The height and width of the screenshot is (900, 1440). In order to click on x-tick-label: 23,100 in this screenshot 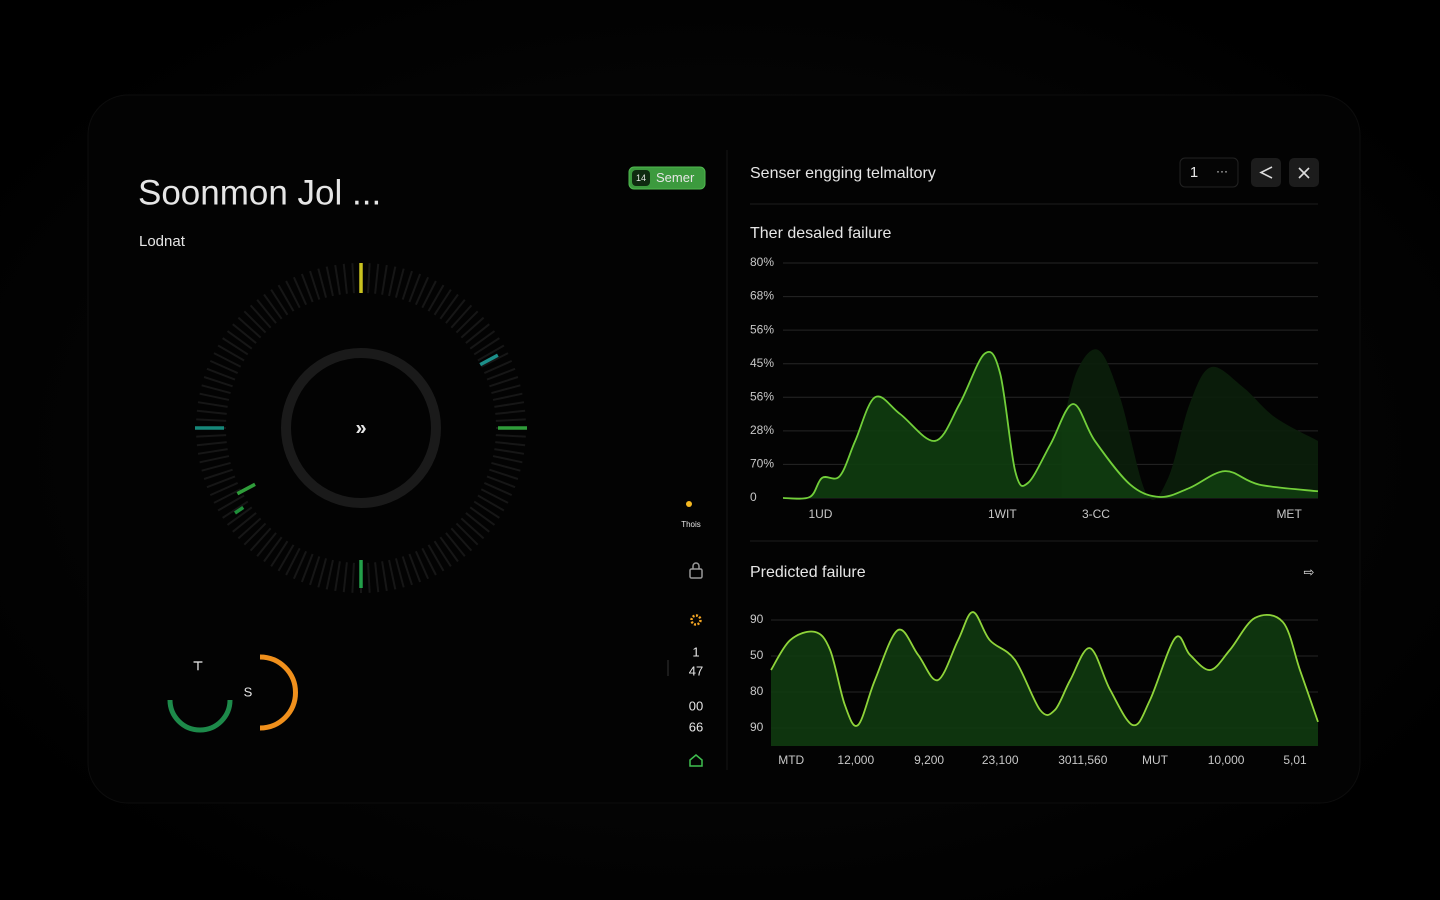, I will do `click(1000, 760)`.